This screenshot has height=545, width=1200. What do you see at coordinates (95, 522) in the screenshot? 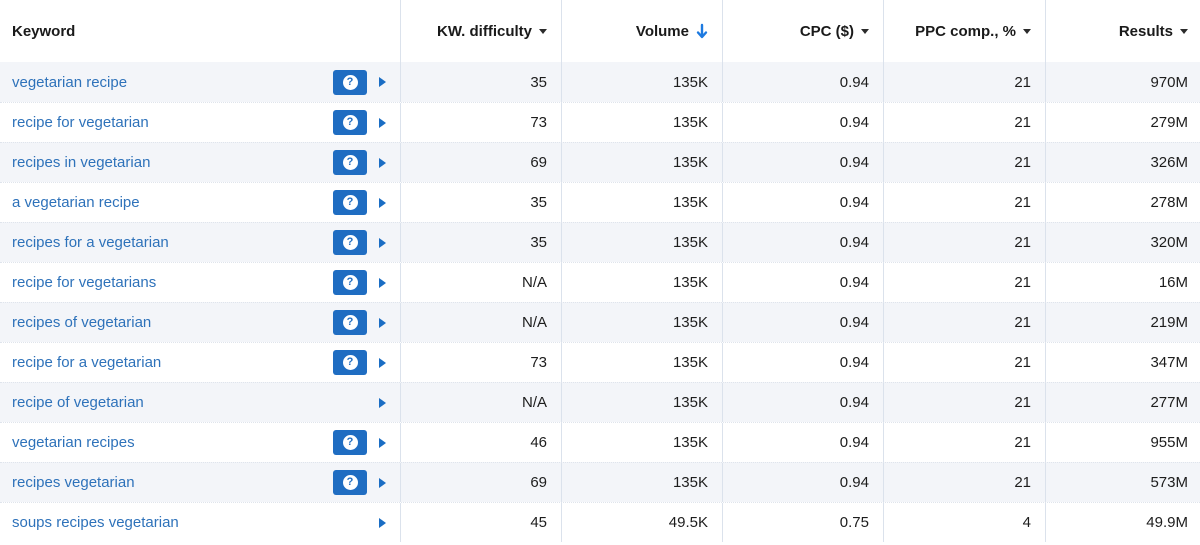
I see `keyword-link: soups recipes vegetarian` at bounding box center [95, 522].